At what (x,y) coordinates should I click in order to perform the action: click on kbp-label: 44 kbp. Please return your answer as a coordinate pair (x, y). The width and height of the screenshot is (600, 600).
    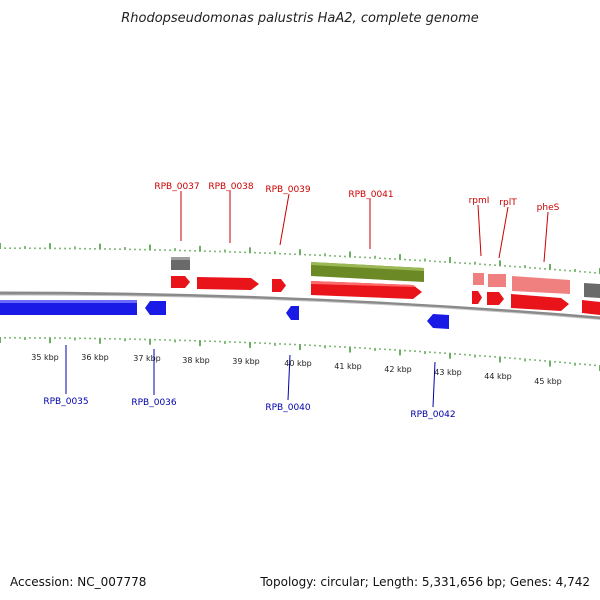
    Looking at the image, I should click on (498, 376).